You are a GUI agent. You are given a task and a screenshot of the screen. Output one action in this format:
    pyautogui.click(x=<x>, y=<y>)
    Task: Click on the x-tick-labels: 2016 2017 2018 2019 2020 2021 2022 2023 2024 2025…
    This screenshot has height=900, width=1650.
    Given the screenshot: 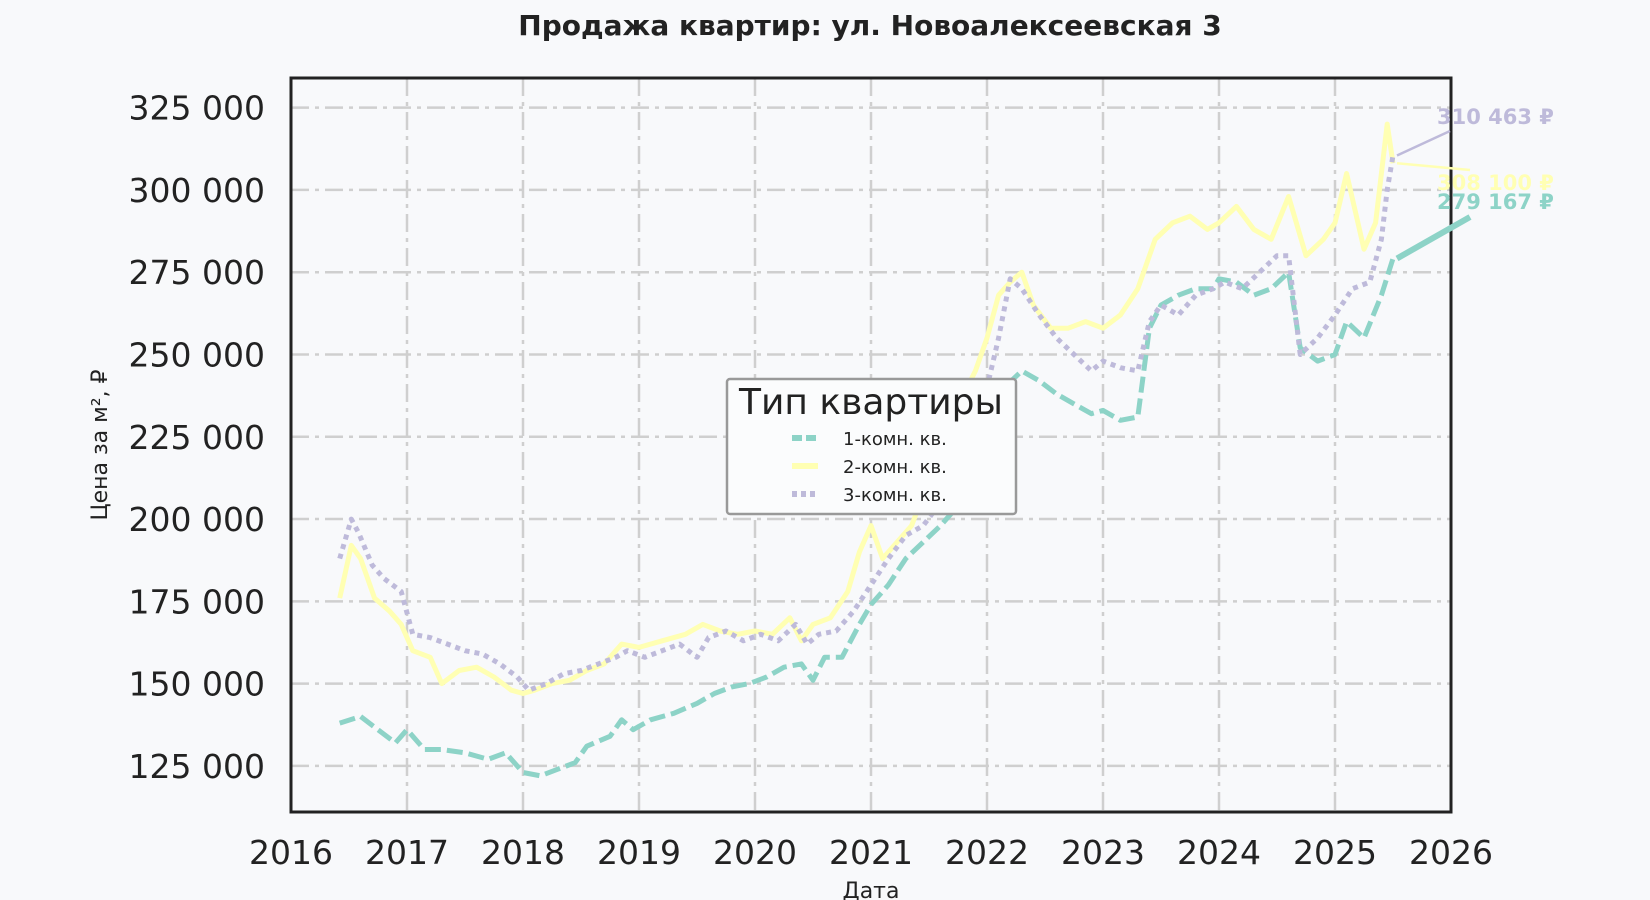 What is the action you would take?
    pyautogui.click(x=871, y=852)
    